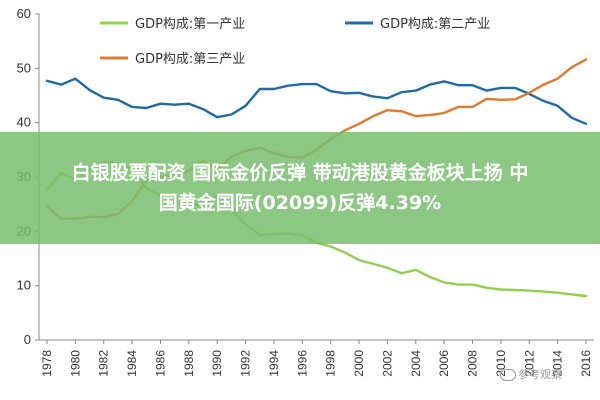 The image size is (600, 400). Describe the element at coordinates (190, 24) in the screenshot. I see `legend-label-1: GDP构成:第一产业` at that location.